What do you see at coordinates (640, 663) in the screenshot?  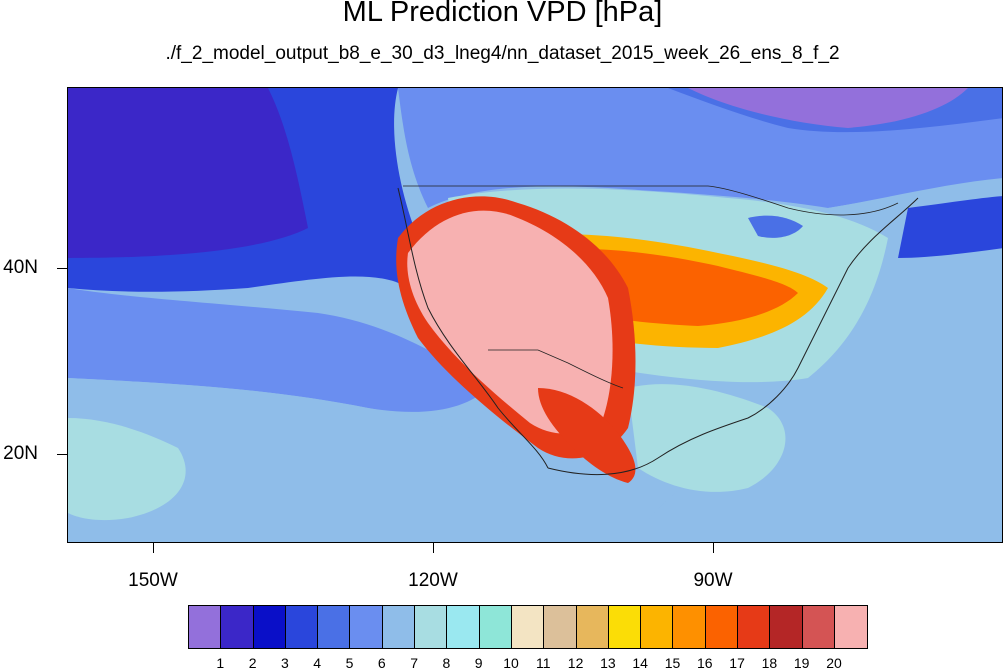 I see `colorbar-tick-label: 14` at bounding box center [640, 663].